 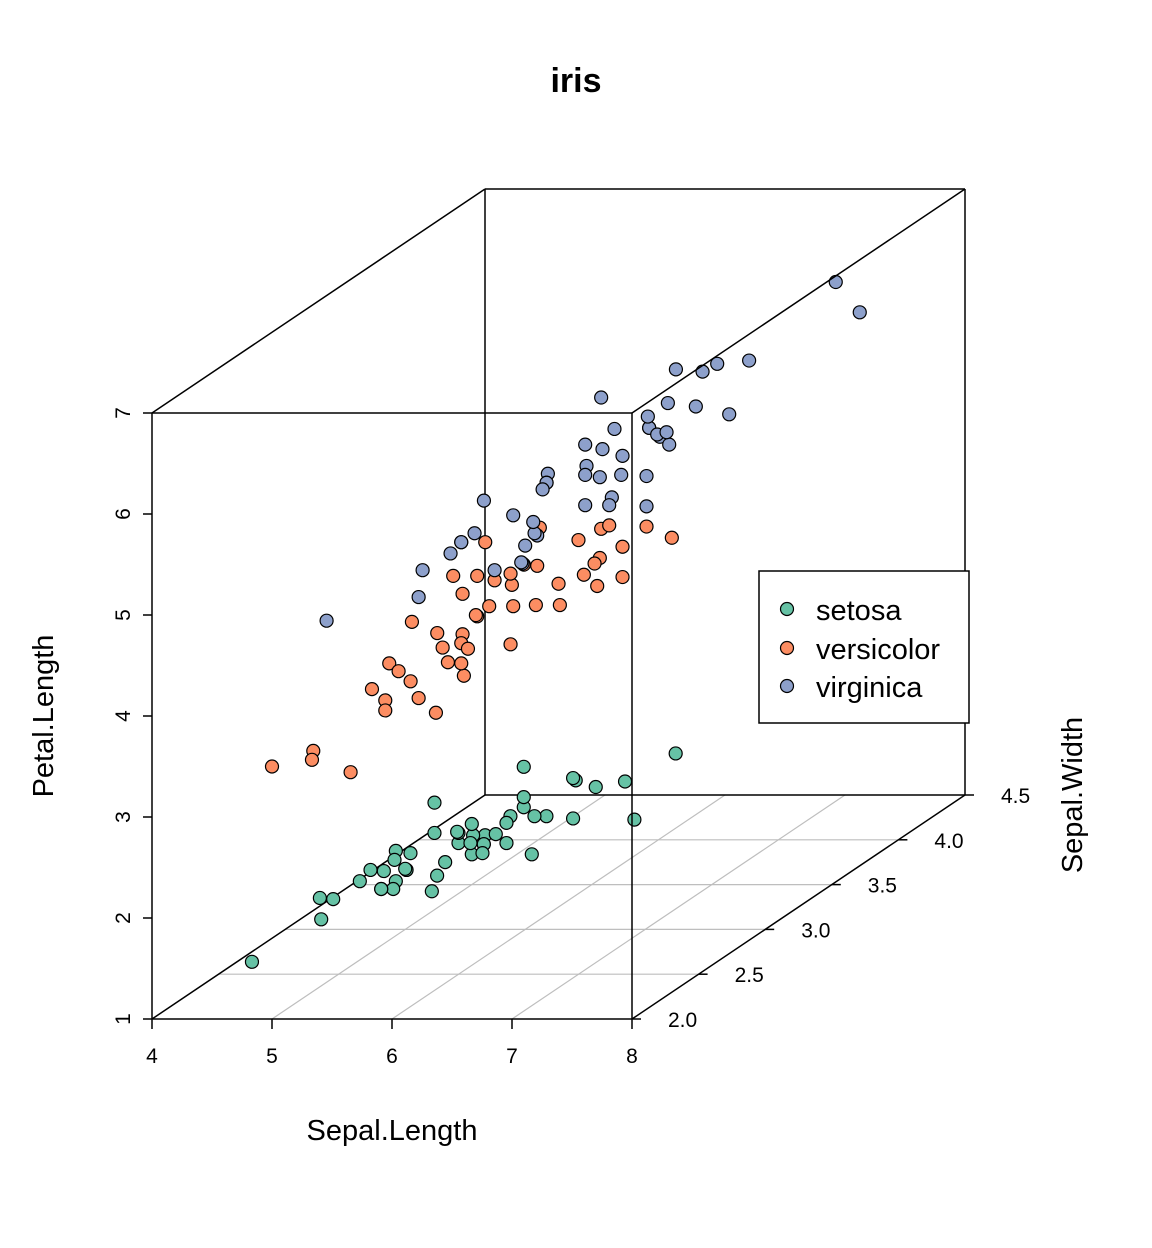 What do you see at coordinates (1015, 796) in the screenshot?
I see `y-tick-label: 4.5` at bounding box center [1015, 796].